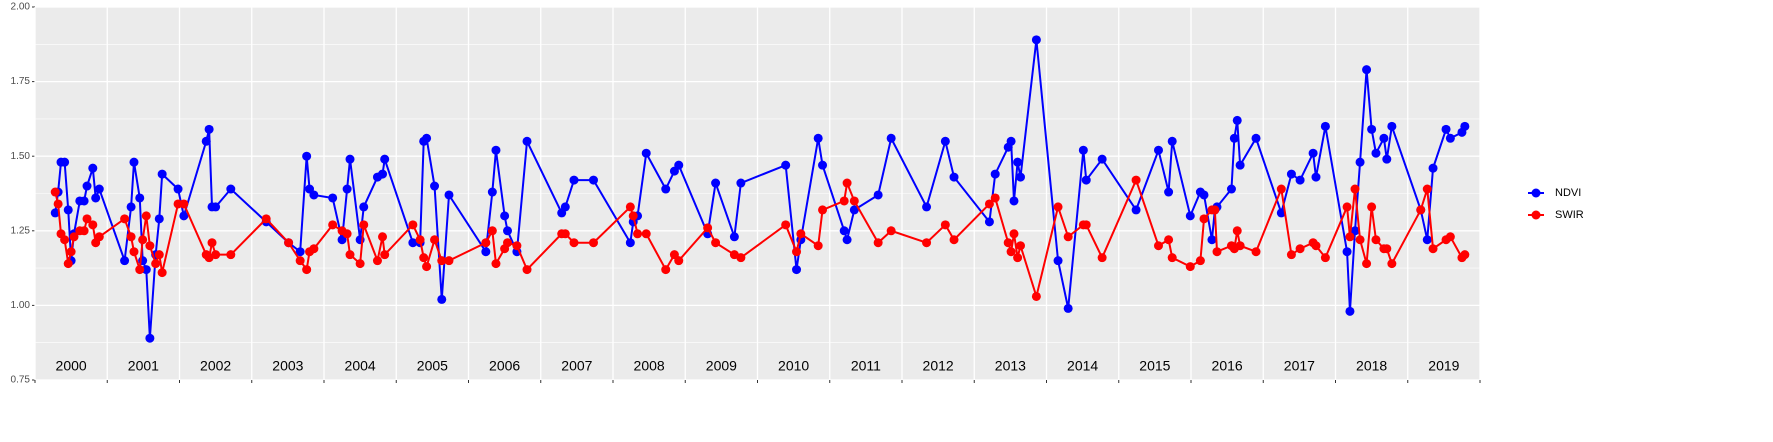 Image resolution: width=1773 pixels, height=442 pixels. What do you see at coordinates (1536, 193) in the screenshot?
I see `legend-point` at bounding box center [1536, 193].